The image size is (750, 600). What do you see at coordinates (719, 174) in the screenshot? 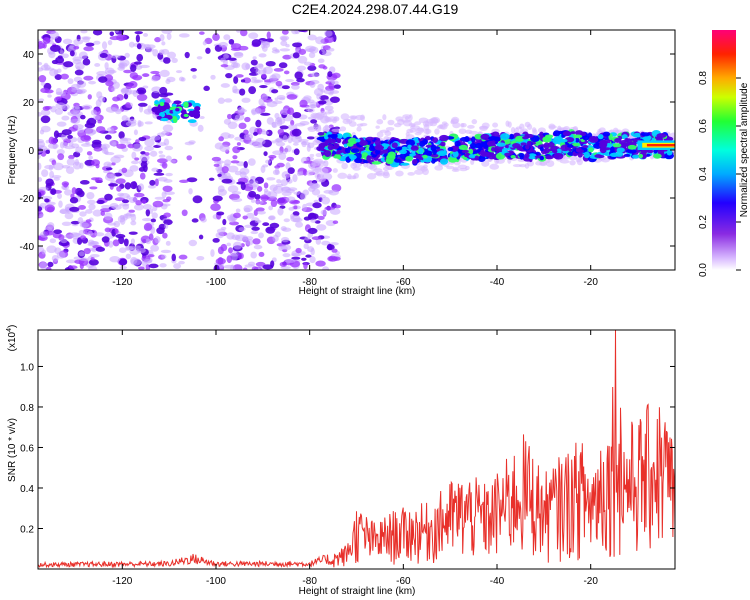
I see `colorbar-axis: 0.0 0.2 0.4 0.6 0.8` at bounding box center [719, 174].